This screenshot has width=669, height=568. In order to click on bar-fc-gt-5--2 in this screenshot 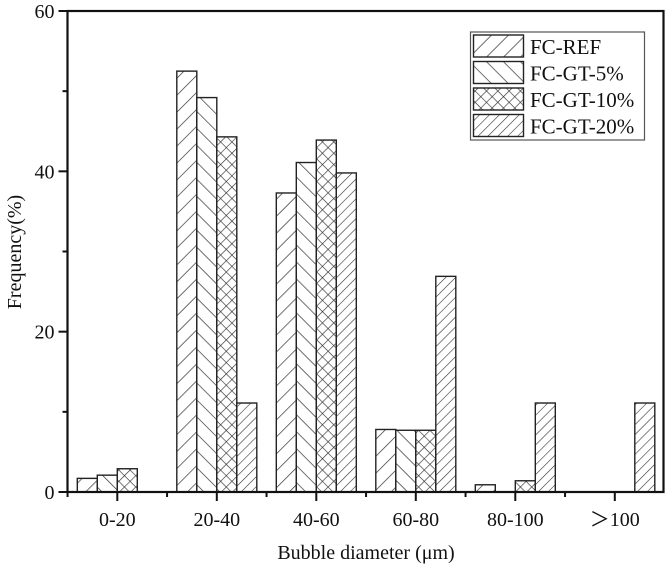, I will do `click(306, 327)`.